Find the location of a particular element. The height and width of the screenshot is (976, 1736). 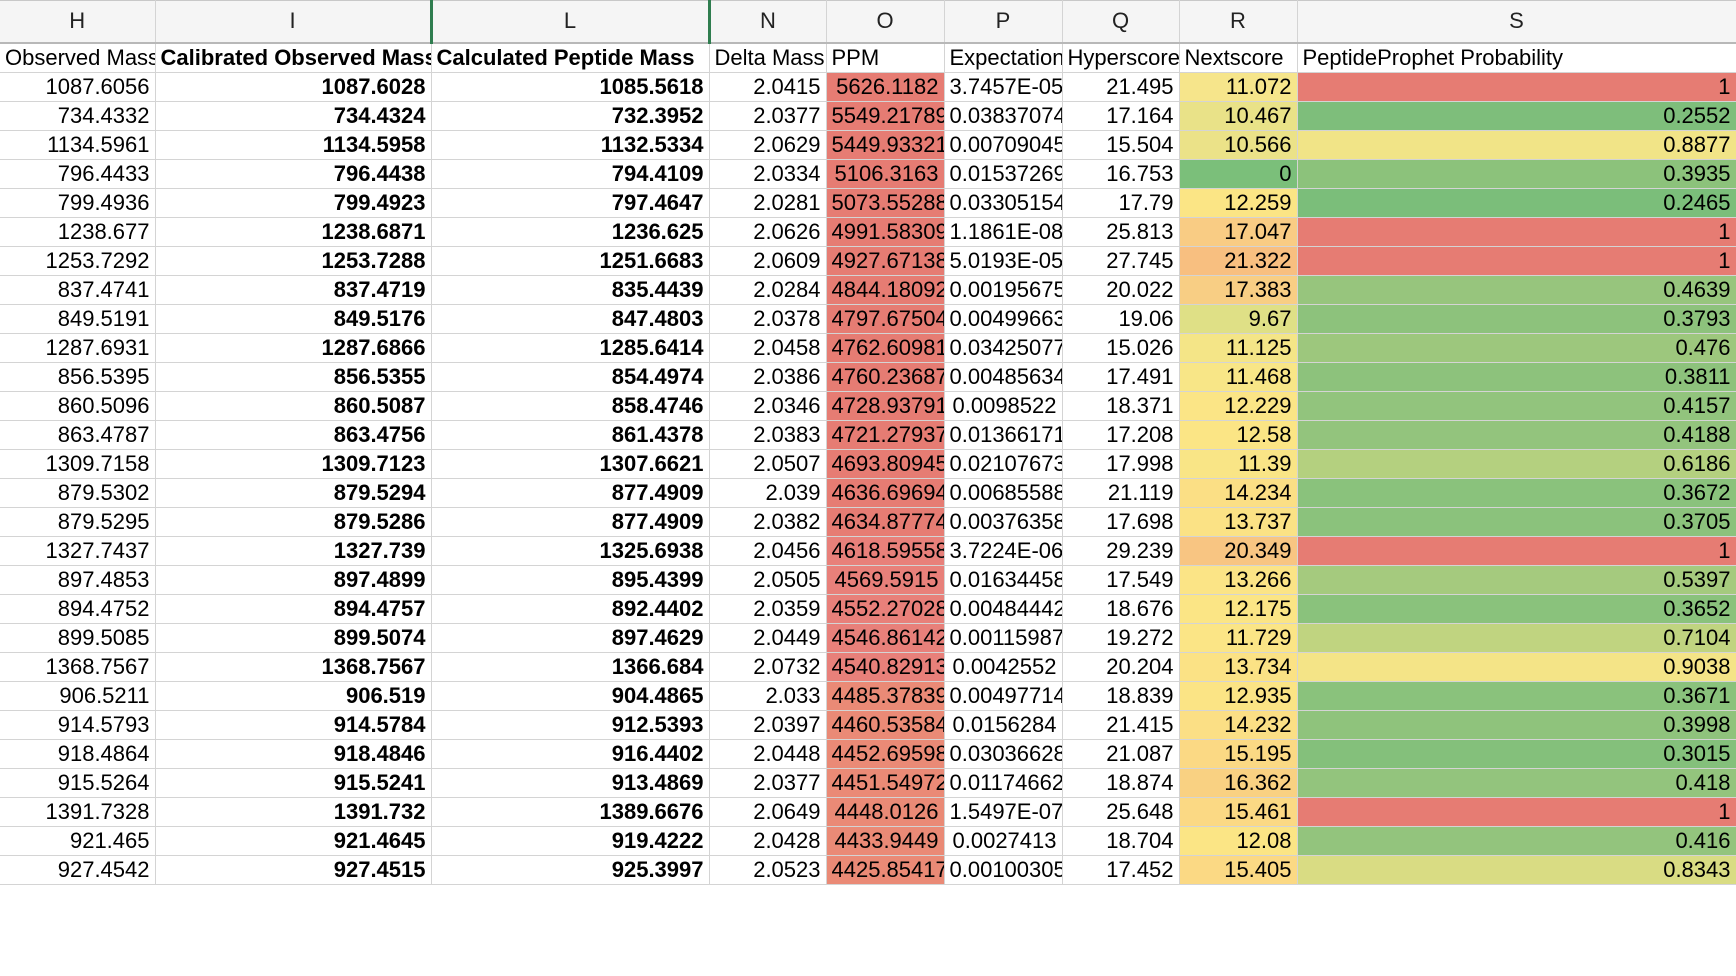

peptideprophet-probability-cell: 0.8343 is located at coordinates (1516, 870).